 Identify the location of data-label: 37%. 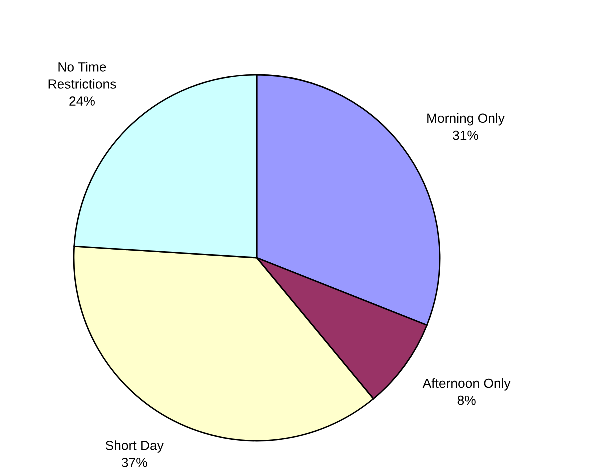
(135, 463).